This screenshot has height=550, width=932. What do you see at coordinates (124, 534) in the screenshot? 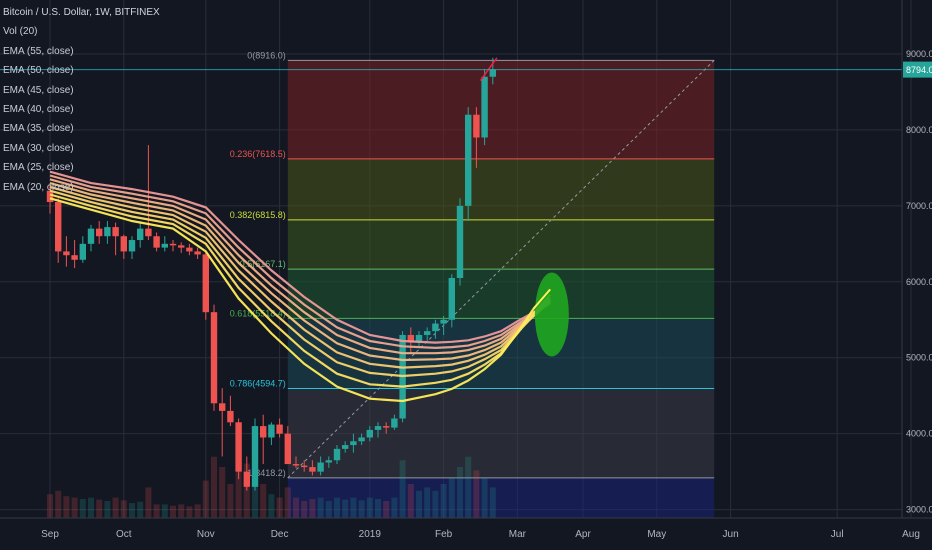
I see `x-tick-label-1: Oct` at bounding box center [124, 534].